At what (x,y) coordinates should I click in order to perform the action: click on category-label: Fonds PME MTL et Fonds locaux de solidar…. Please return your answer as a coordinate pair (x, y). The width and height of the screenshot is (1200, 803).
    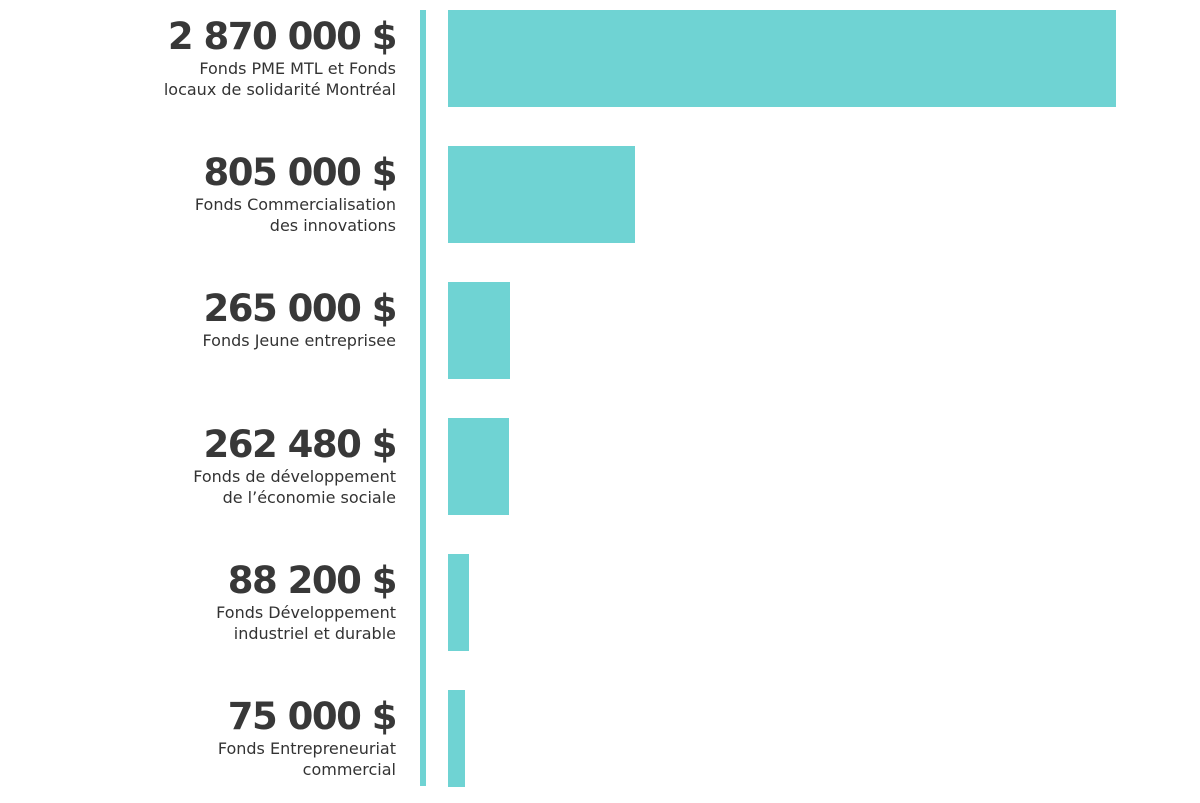
    Looking at the image, I should click on (279, 79).